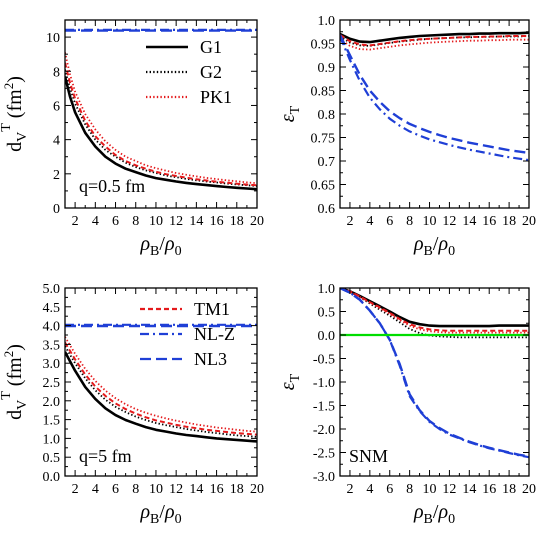 The height and width of the screenshot is (545, 545). I want to click on y-tick-label: 0.7, so click(327, 162).